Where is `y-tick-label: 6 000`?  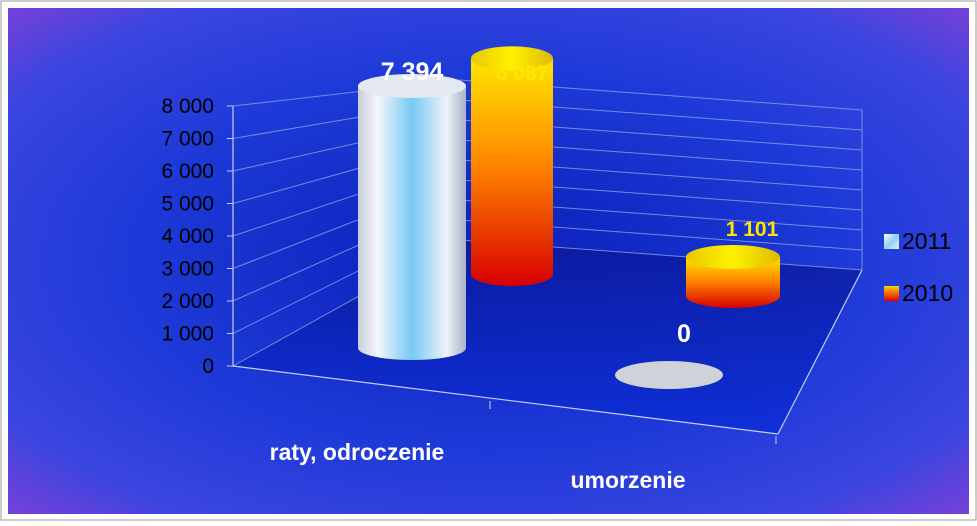 y-tick-label: 6 000 is located at coordinates (187, 171).